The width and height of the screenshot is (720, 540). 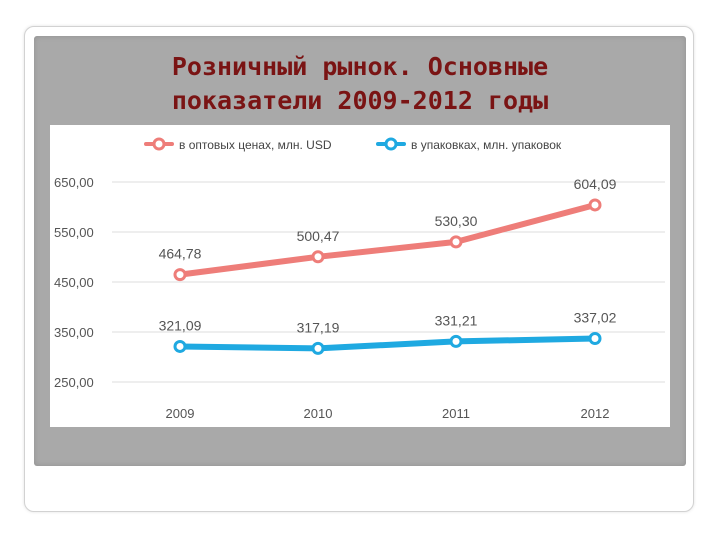 I want to click on slide-title-line-1: Розничный рынок. Основные, so click(x=360, y=66).